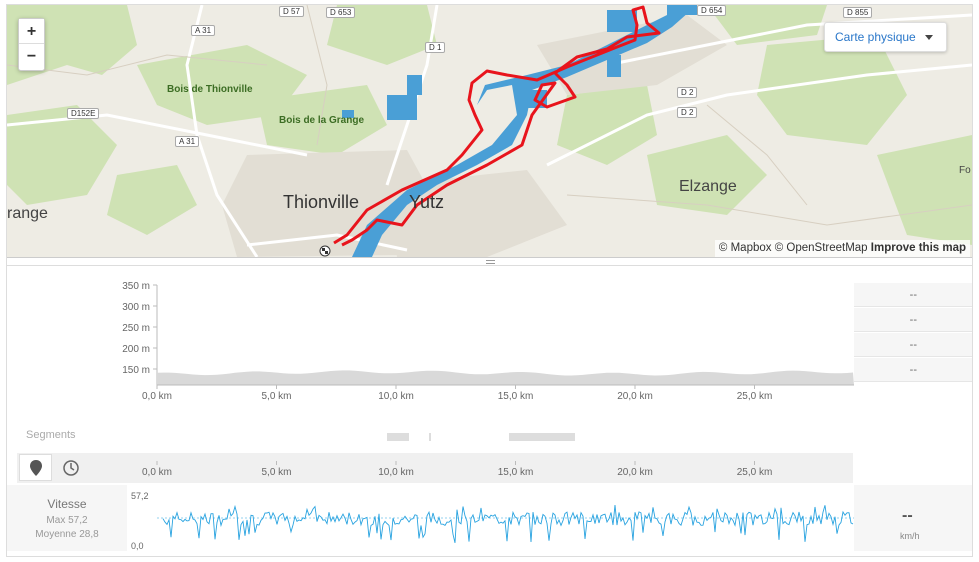 The image size is (979, 562). I want to click on city-label: range, so click(27, 213).